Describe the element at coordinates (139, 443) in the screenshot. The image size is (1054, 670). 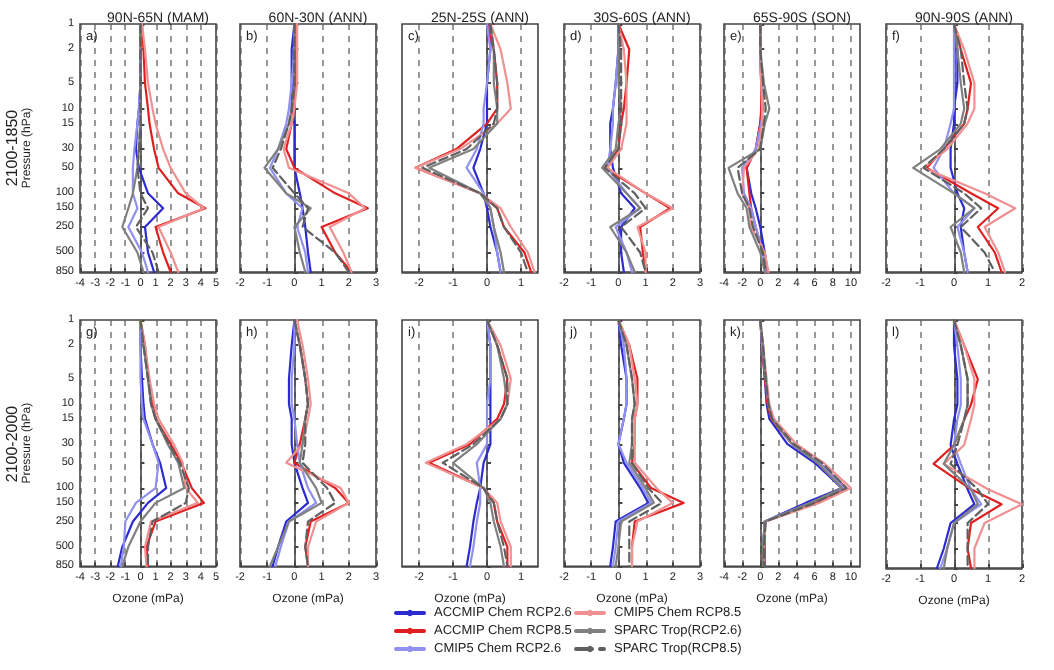
I see `line-series` at that location.